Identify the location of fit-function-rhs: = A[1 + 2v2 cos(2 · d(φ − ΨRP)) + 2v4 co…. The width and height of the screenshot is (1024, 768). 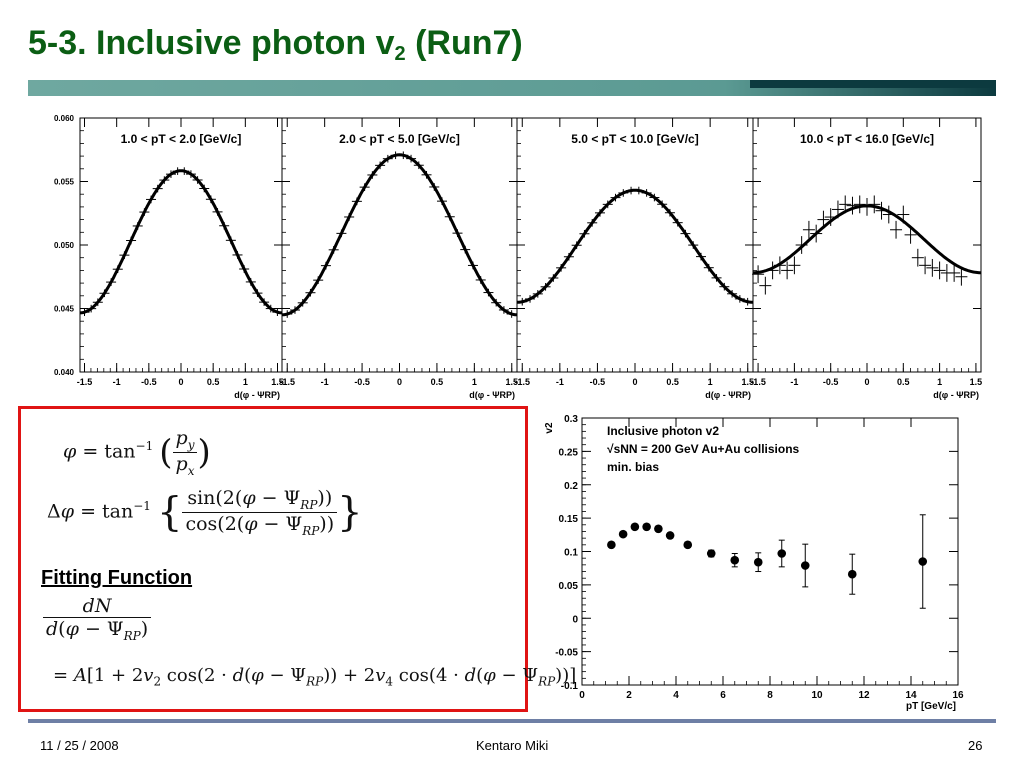
(315, 677).